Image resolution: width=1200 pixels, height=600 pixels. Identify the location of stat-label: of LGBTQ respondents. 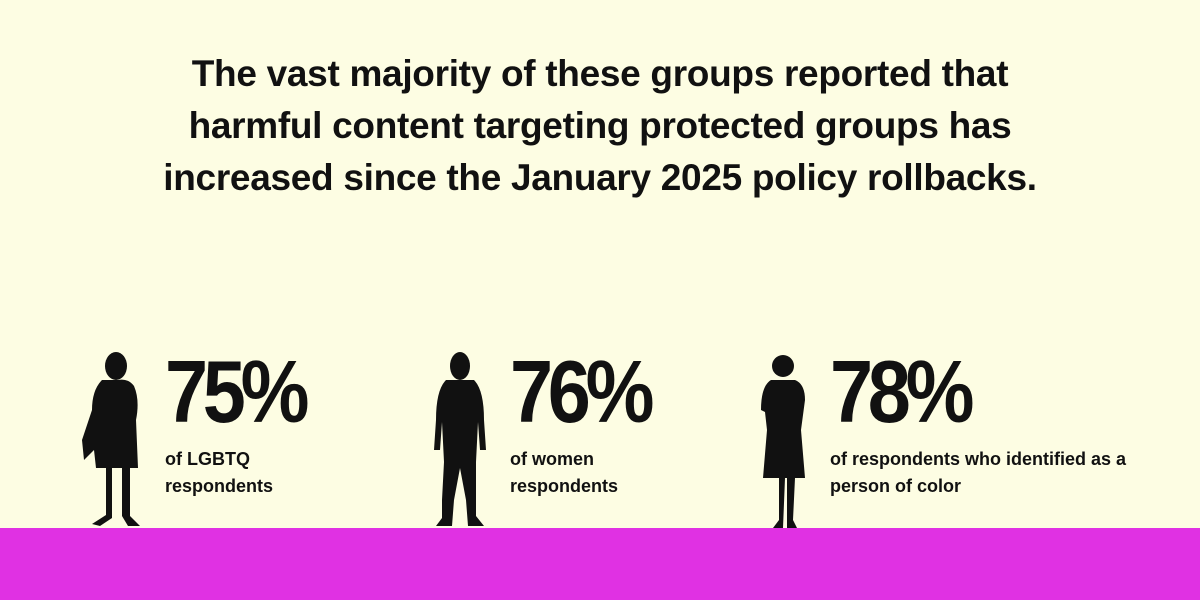
(219, 472).